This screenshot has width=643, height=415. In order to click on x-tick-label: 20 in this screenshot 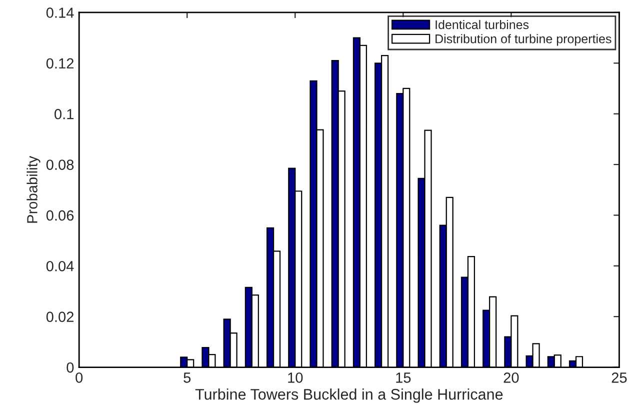, I will do `click(511, 377)`.